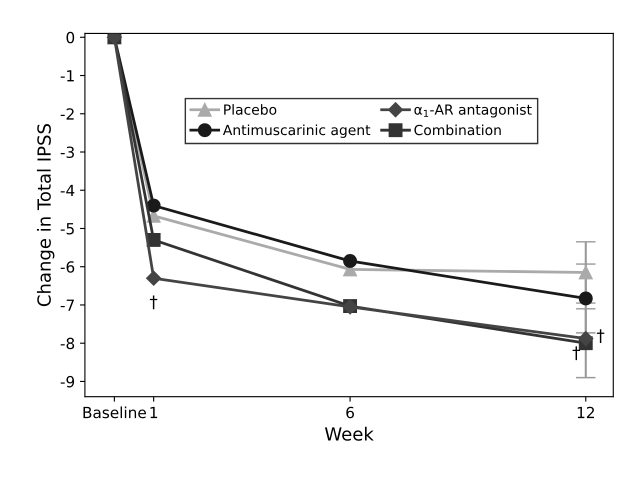  I want to click on legend-label: Antimuscarinic agent, so click(296, 131).